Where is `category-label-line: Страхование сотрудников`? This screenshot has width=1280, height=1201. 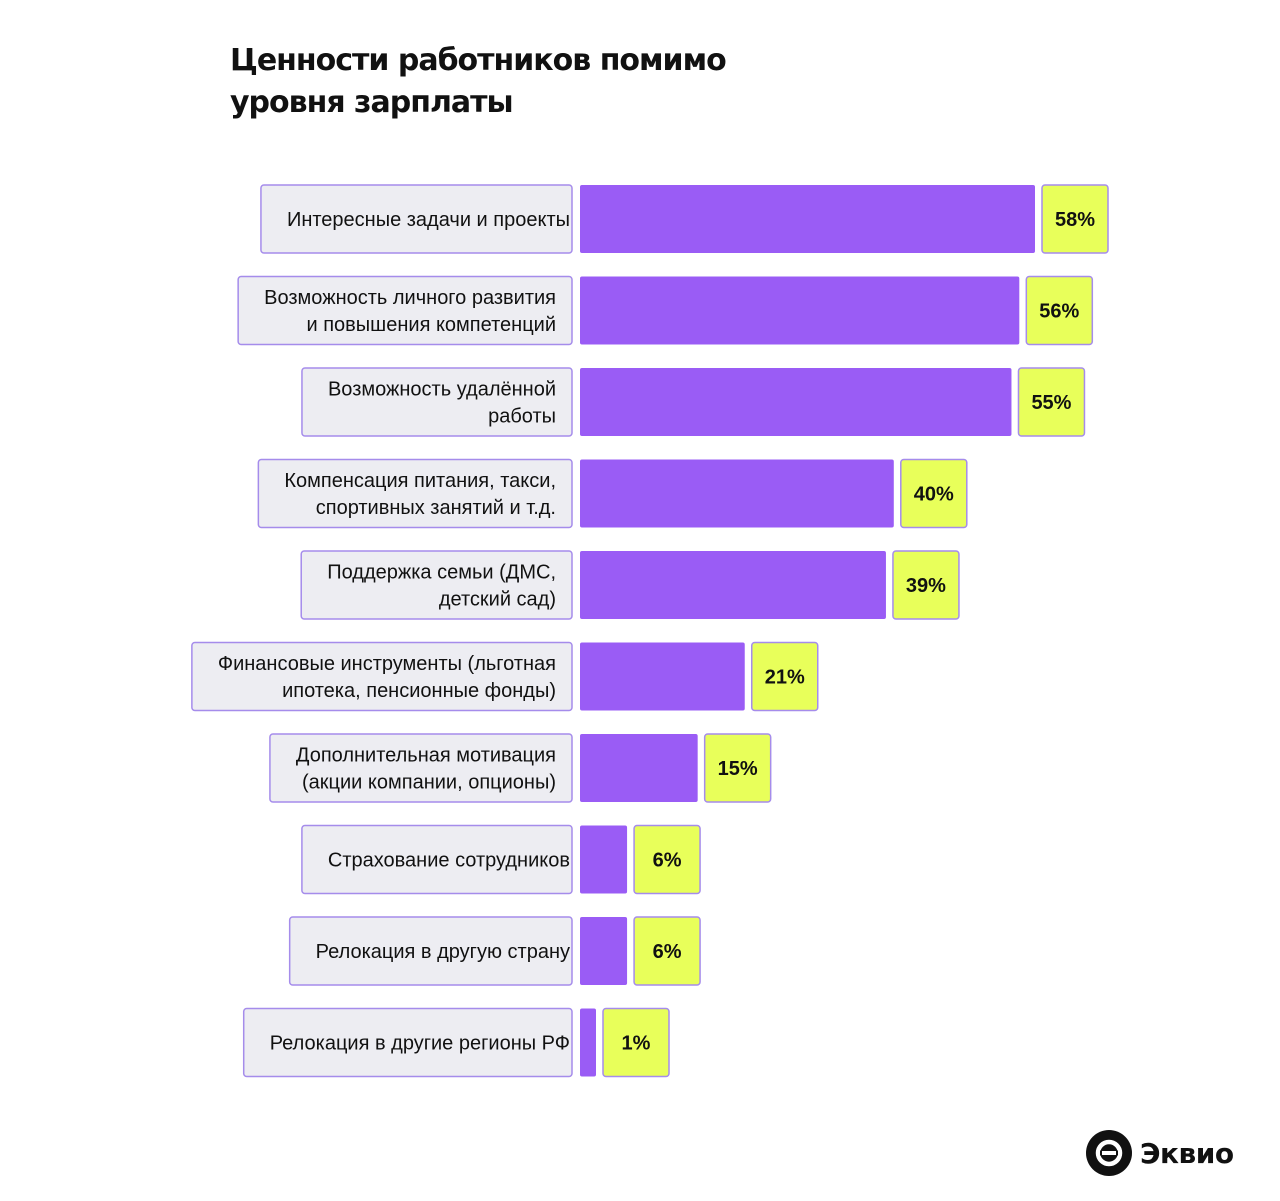 category-label-line: Страхование сотрудников is located at coordinates (449, 861).